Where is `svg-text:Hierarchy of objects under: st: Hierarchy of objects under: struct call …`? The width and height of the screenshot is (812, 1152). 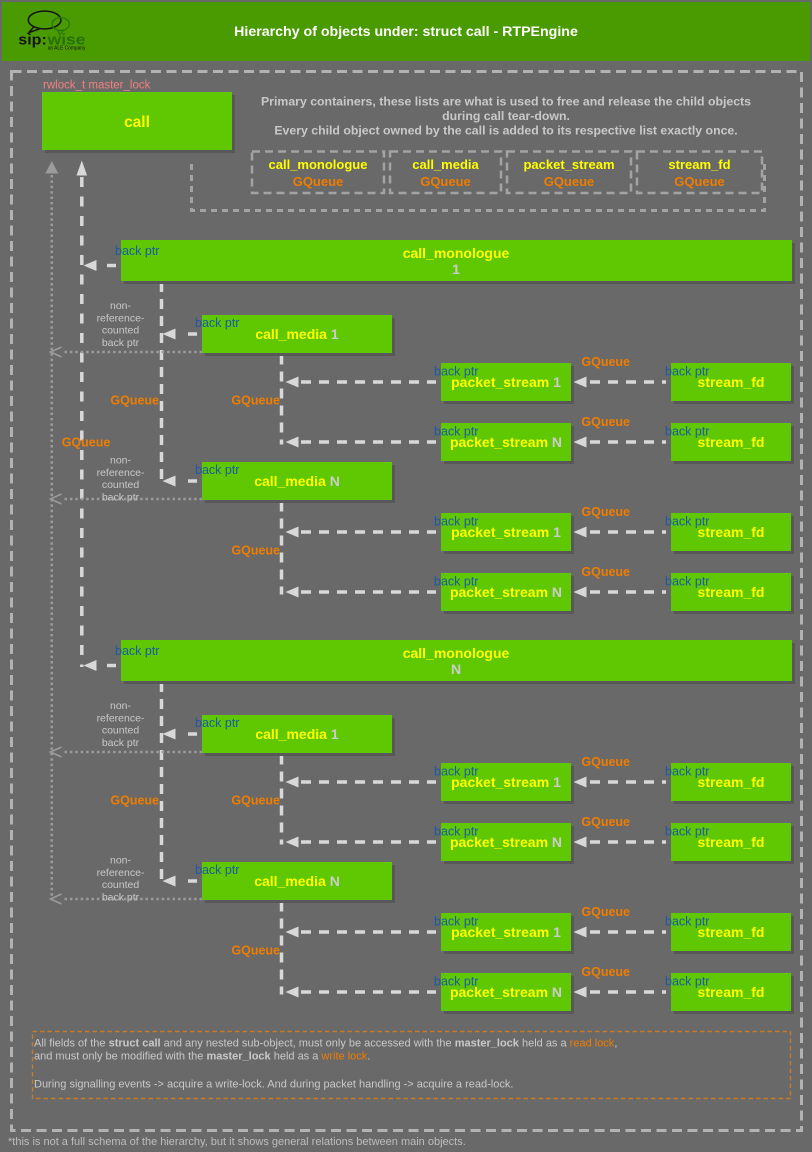 svg-text:Hierarchy of objects under: st: Hierarchy of objects under: struct call … is located at coordinates (406, 32).